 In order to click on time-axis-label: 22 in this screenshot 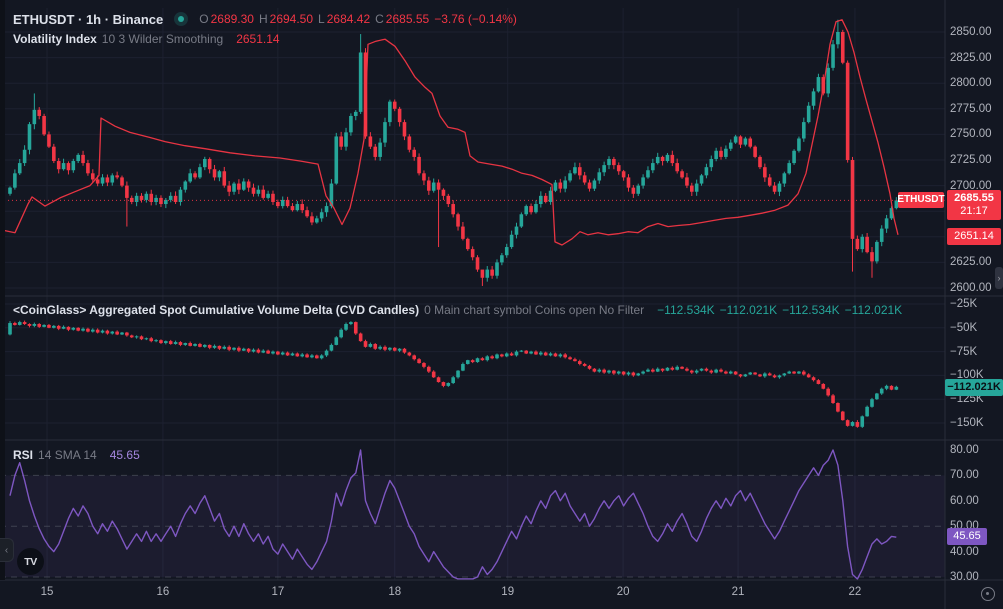, I will do `click(855, 592)`.